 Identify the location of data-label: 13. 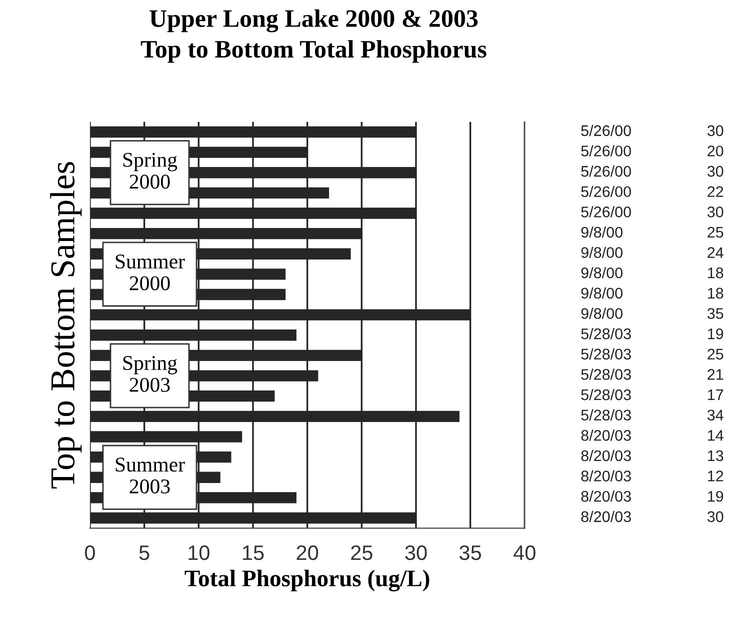
(716, 456).